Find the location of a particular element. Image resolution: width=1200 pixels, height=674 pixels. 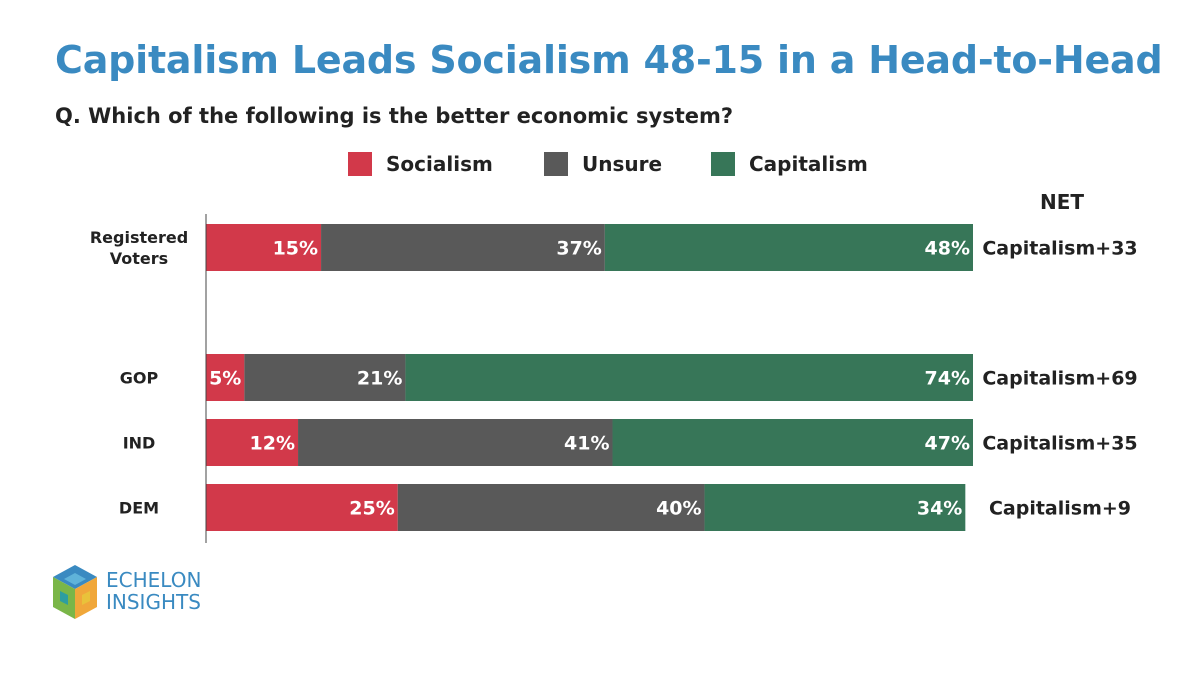

data-label-gop-unsure: 21% is located at coordinates (379, 379).